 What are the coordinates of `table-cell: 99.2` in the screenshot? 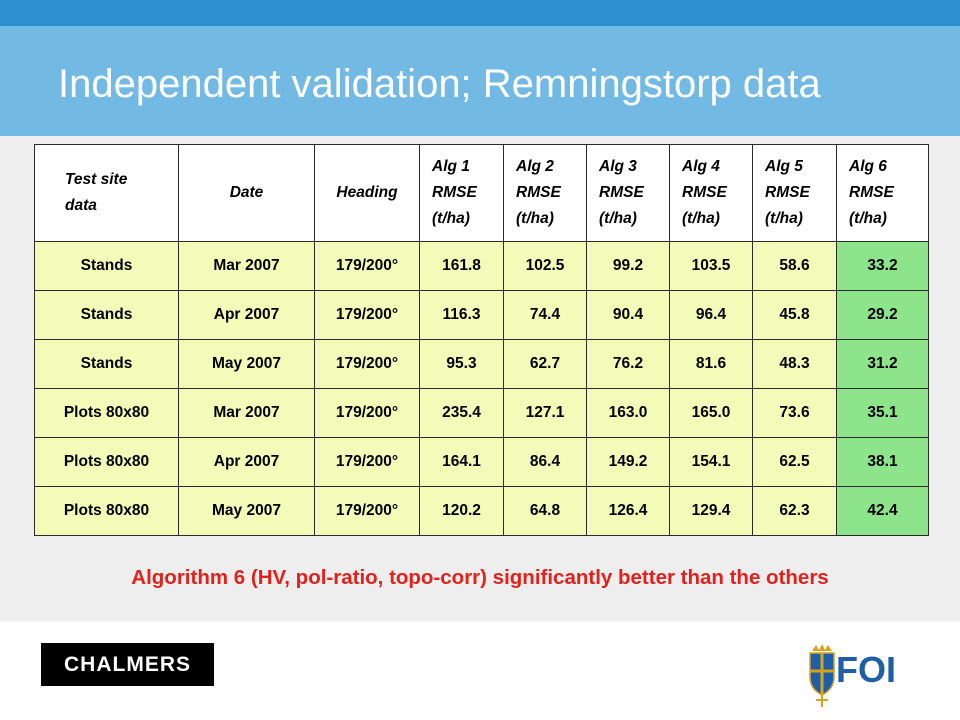 It's located at (628, 266).